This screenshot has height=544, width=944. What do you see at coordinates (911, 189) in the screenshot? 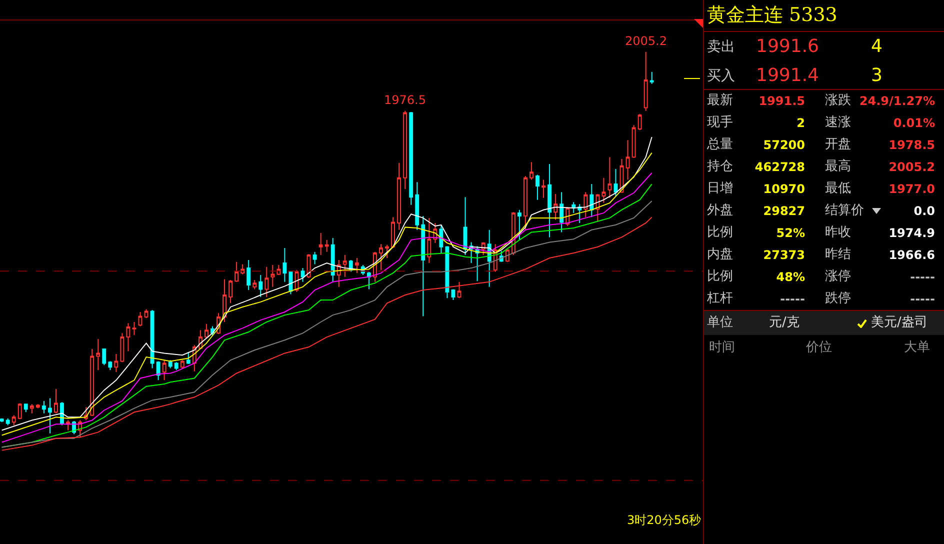
I see `text: 1977.0` at bounding box center [911, 189].